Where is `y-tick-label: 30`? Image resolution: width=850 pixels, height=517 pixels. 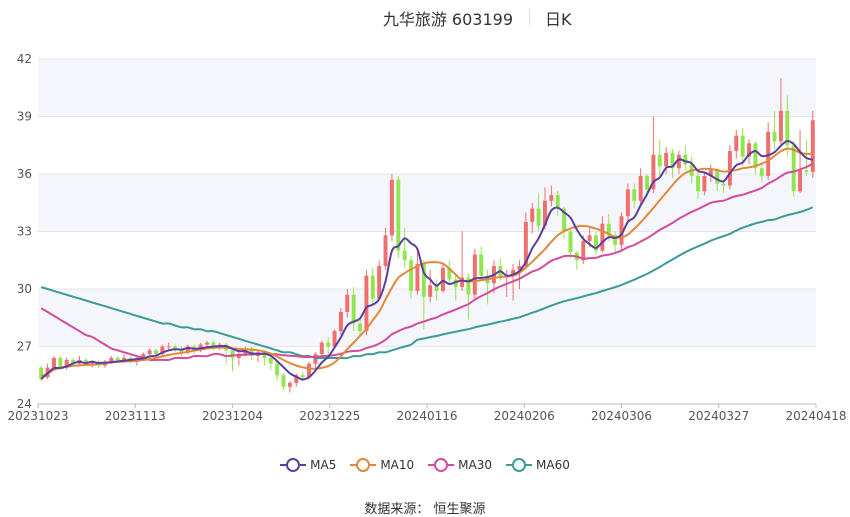 y-tick-label: 30 is located at coordinates (24, 289).